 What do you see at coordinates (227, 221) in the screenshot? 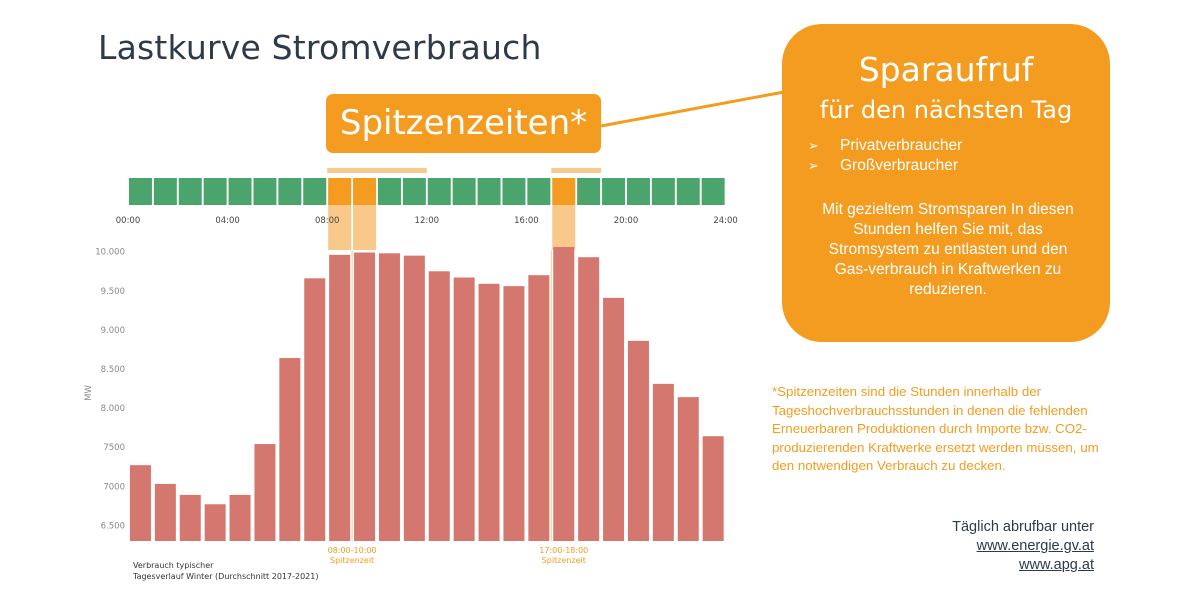
I see `x-tick-label: 04:00` at bounding box center [227, 221].